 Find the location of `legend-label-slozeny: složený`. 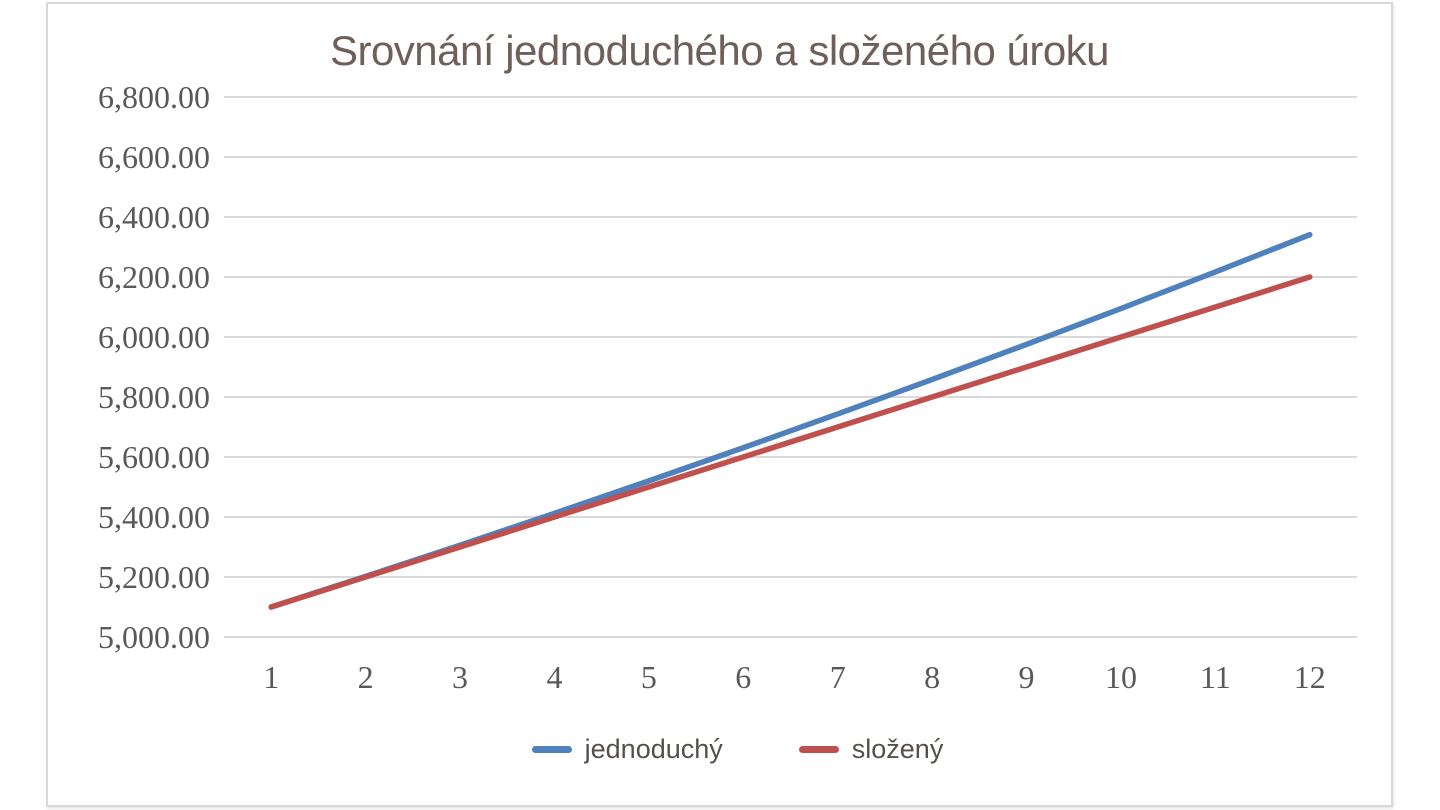

legend-label-slozeny: složený is located at coordinates (897, 749).